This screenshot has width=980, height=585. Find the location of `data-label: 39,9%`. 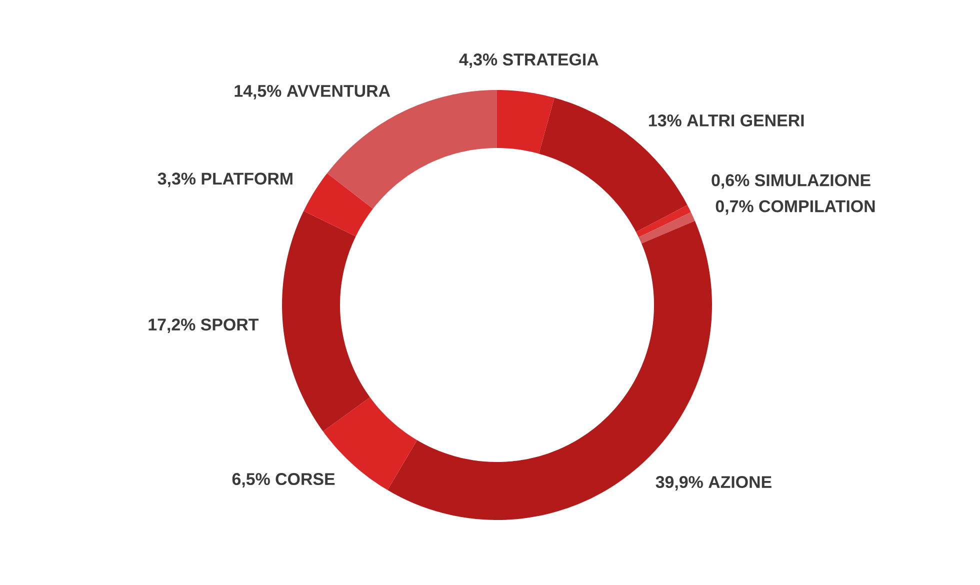

data-label: 39,9% is located at coordinates (679, 483).